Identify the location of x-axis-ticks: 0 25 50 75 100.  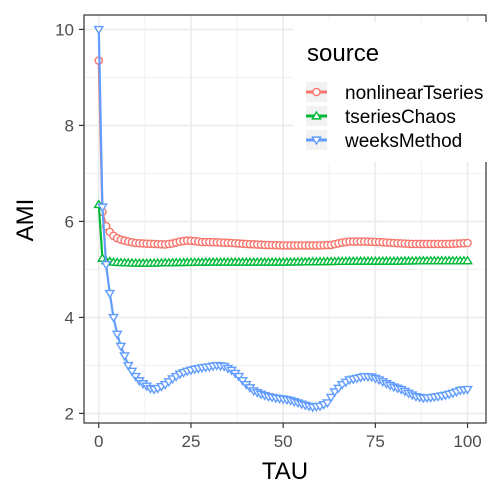
(288, 437).